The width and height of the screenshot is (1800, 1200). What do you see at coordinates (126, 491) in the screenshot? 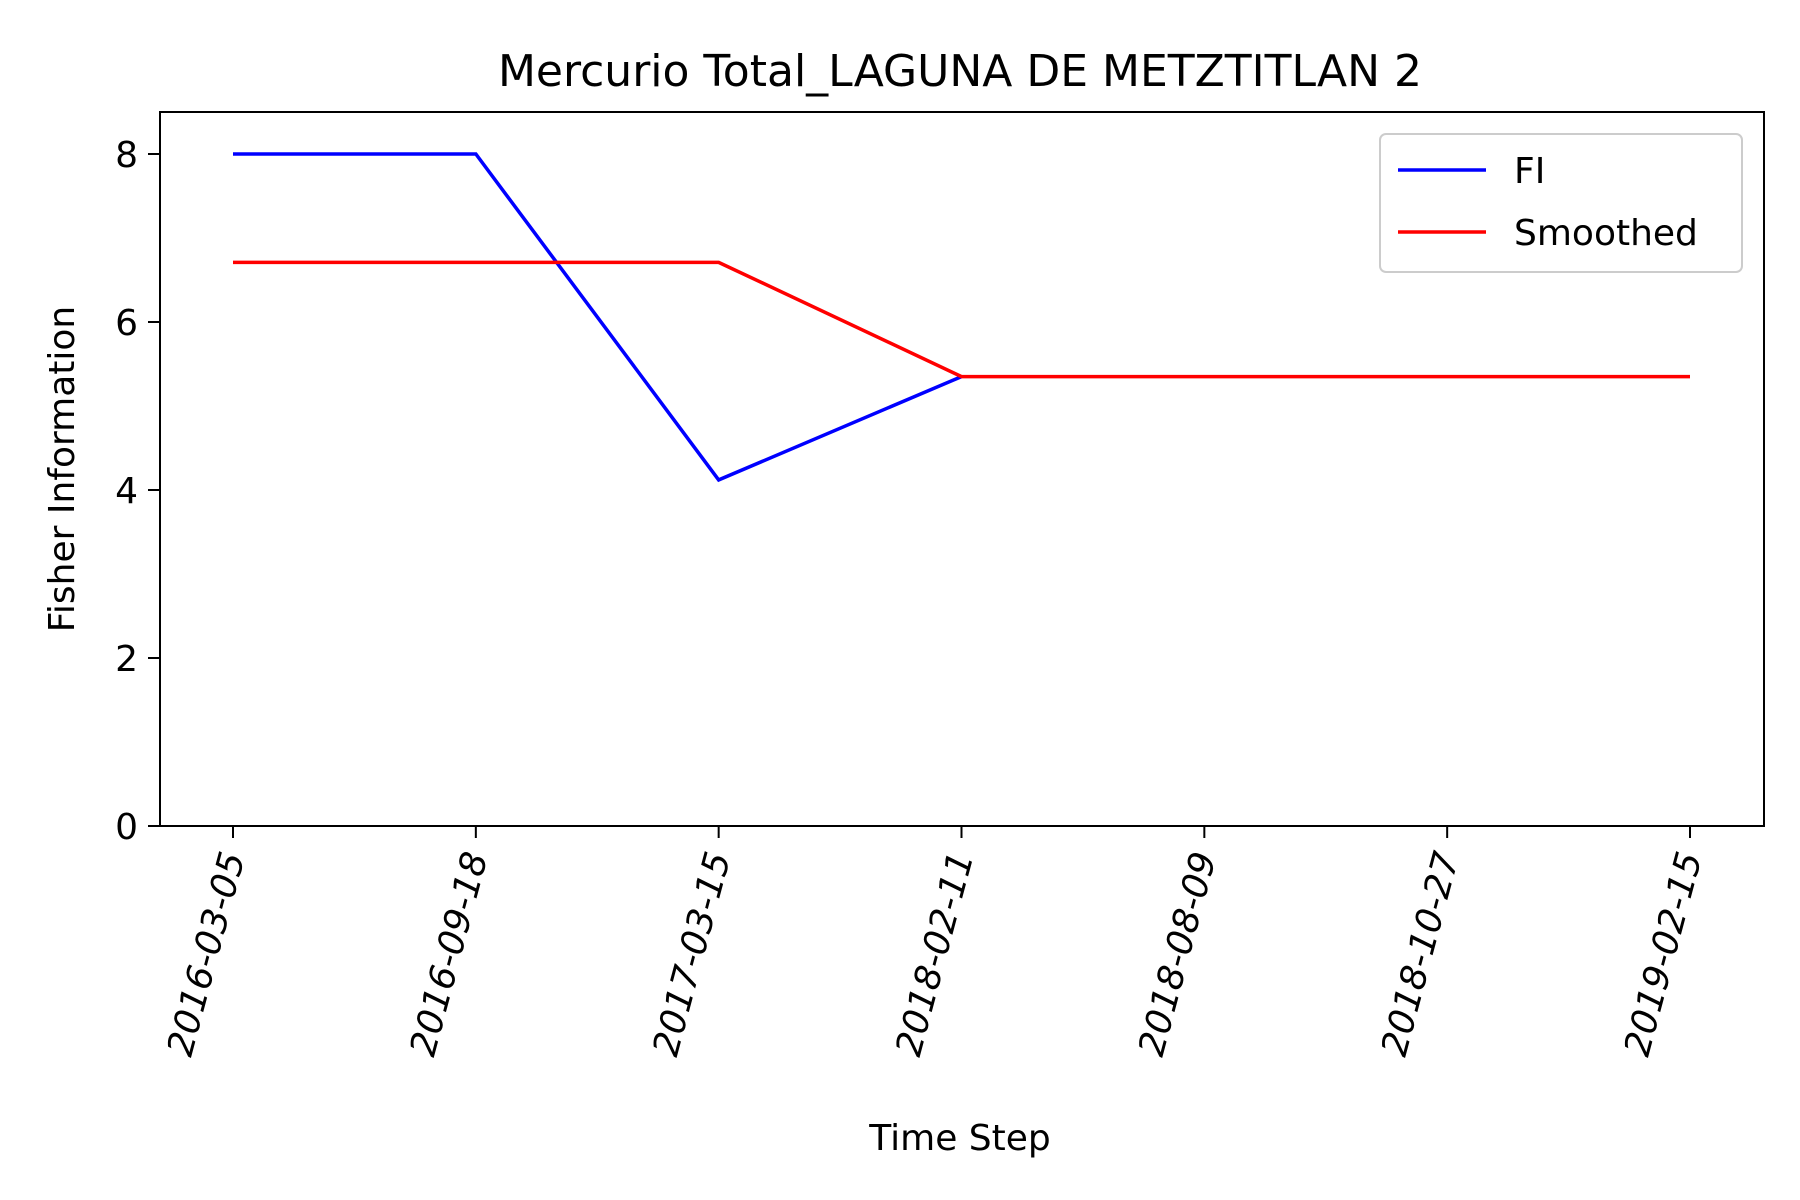
I see `y-tick-label: 4` at bounding box center [126, 491].